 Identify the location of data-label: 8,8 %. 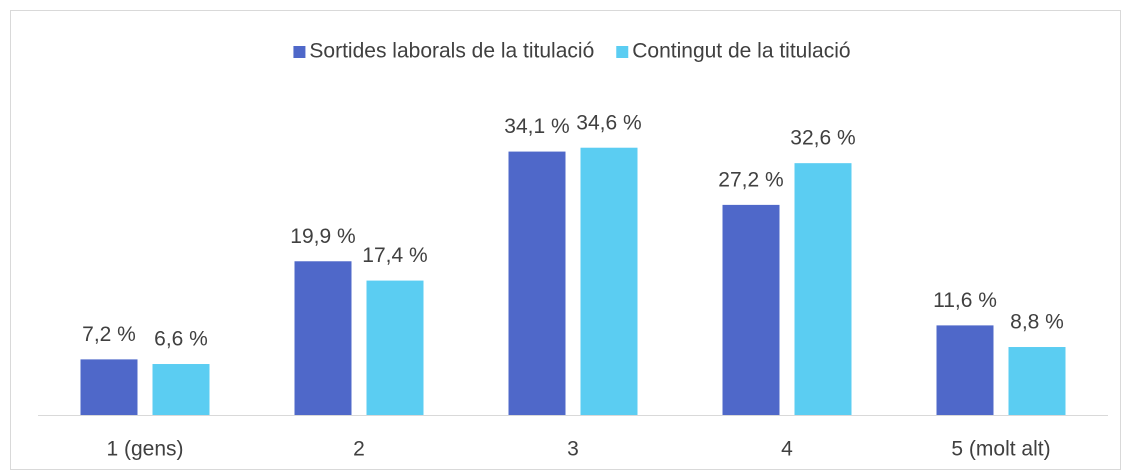
(1037, 322).